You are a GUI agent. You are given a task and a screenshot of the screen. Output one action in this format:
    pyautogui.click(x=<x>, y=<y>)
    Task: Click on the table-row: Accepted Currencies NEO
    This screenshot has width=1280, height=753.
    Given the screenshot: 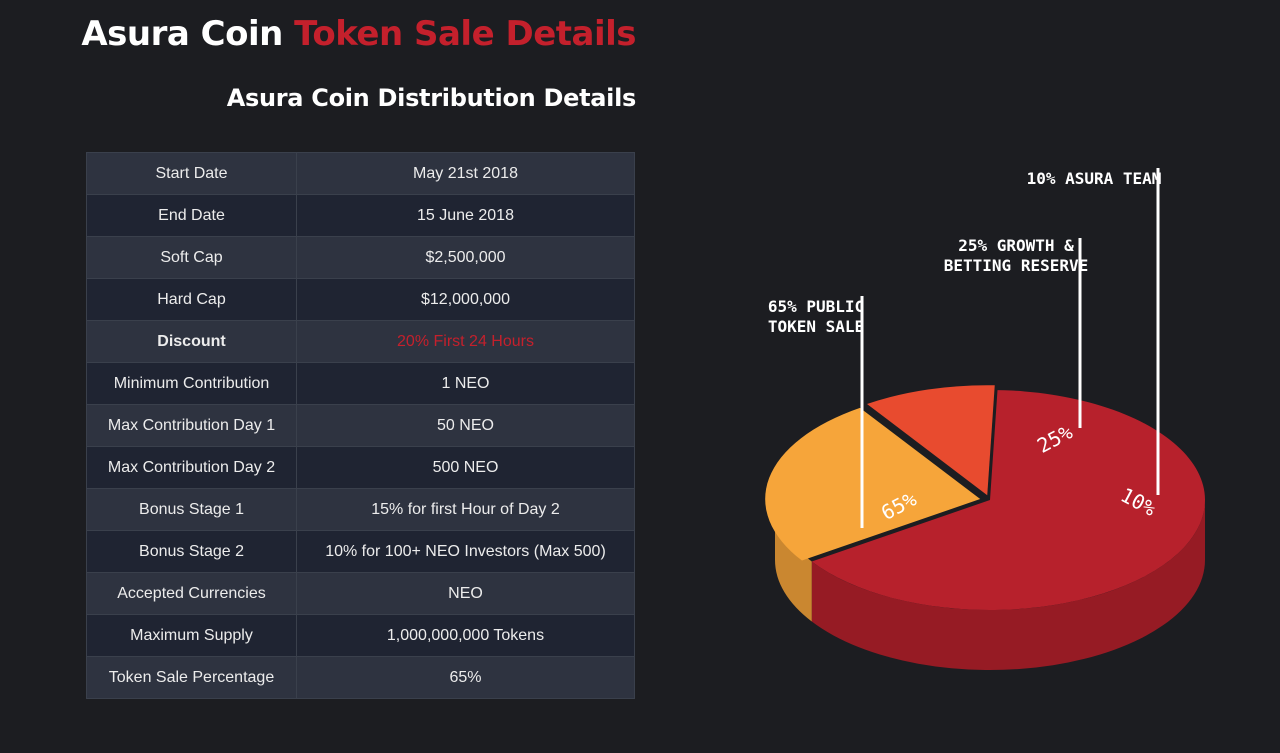 What is the action you would take?
    pyautogui.click(x=360, y=593)
    